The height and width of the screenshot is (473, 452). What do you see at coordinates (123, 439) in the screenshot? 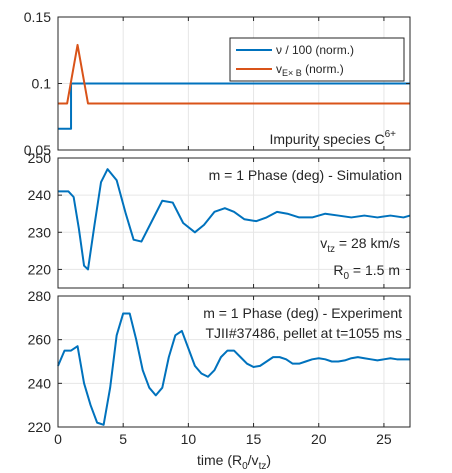
I see `x-tick-label: 5` at bounding box center [123, 439].